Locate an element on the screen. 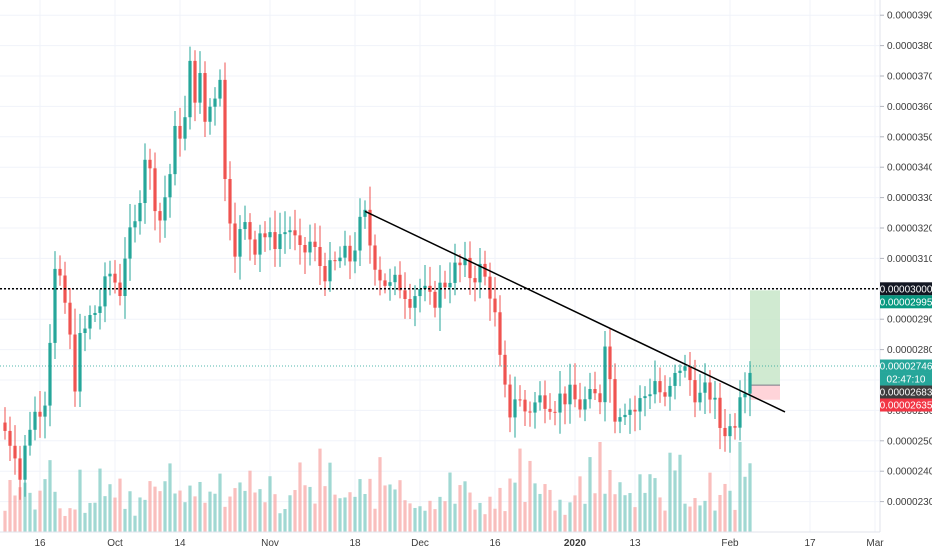  x-tick-label: 17 is located at coordinates (810, 543).